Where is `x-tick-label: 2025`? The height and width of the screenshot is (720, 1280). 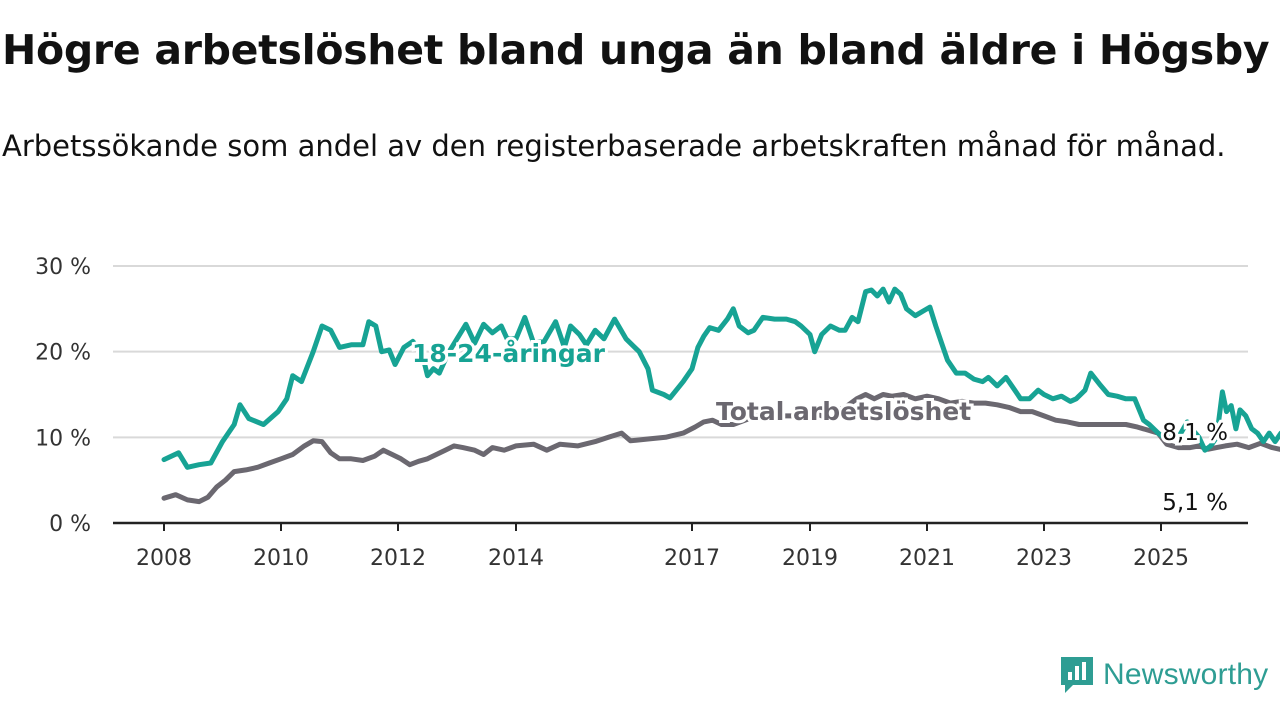
x-tick-label: 2025 is located at coordinates (1161, 558).